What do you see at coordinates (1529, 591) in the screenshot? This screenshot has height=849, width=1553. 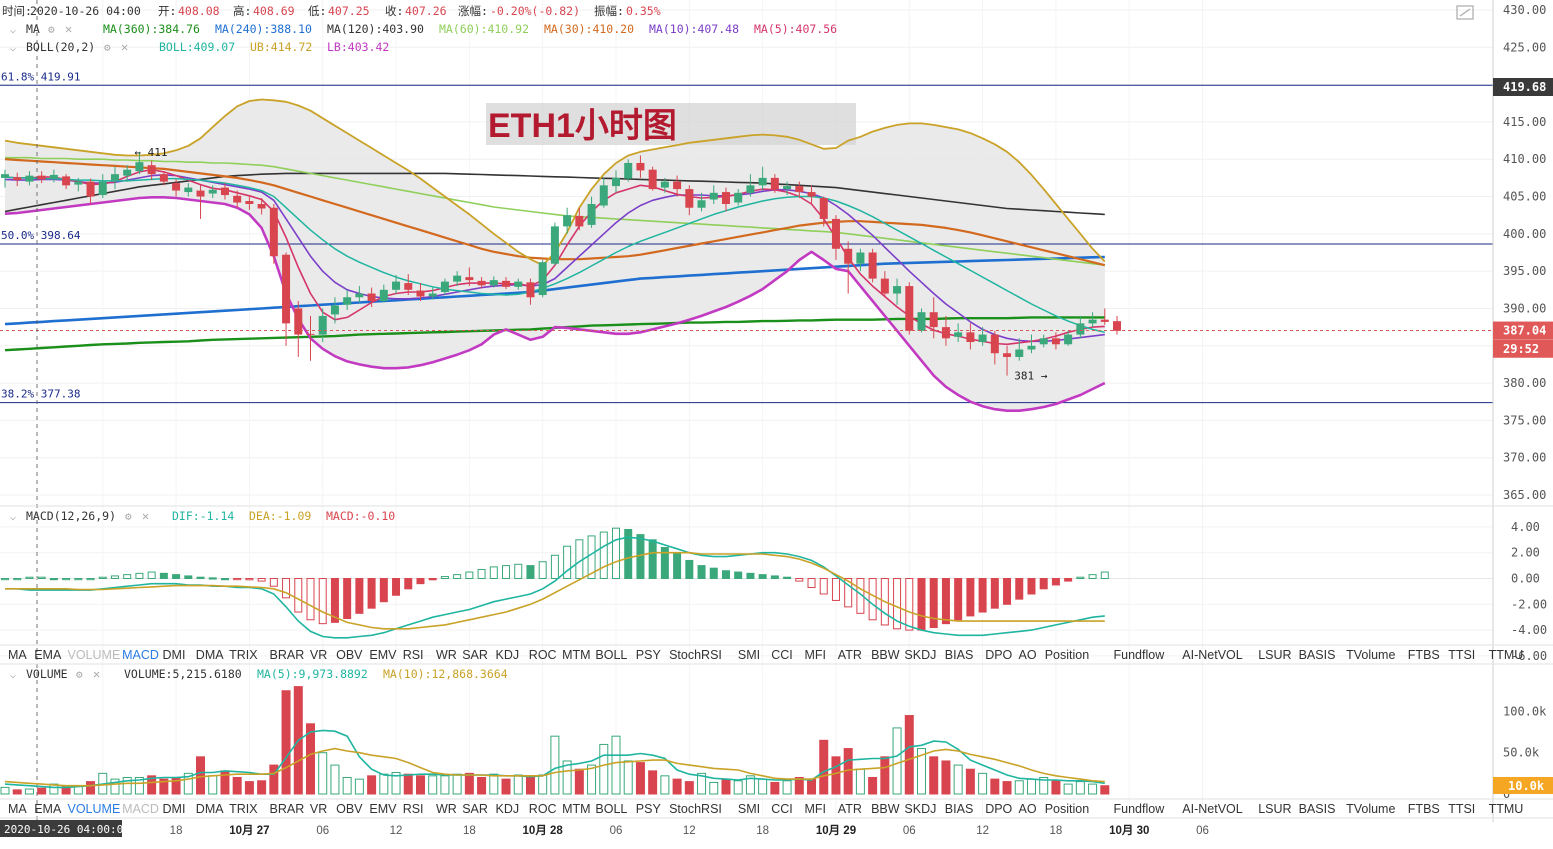 I see `macd-axis: 4.00 2.00 0.00 -2.00 -4.00 -6.00` at bounding box center [1529, 591].